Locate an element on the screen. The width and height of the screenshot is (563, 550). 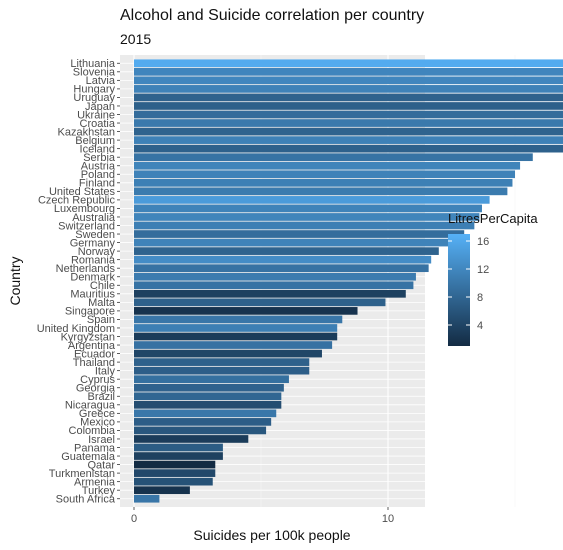
bar-sweden is located at coordinates (299, 234).